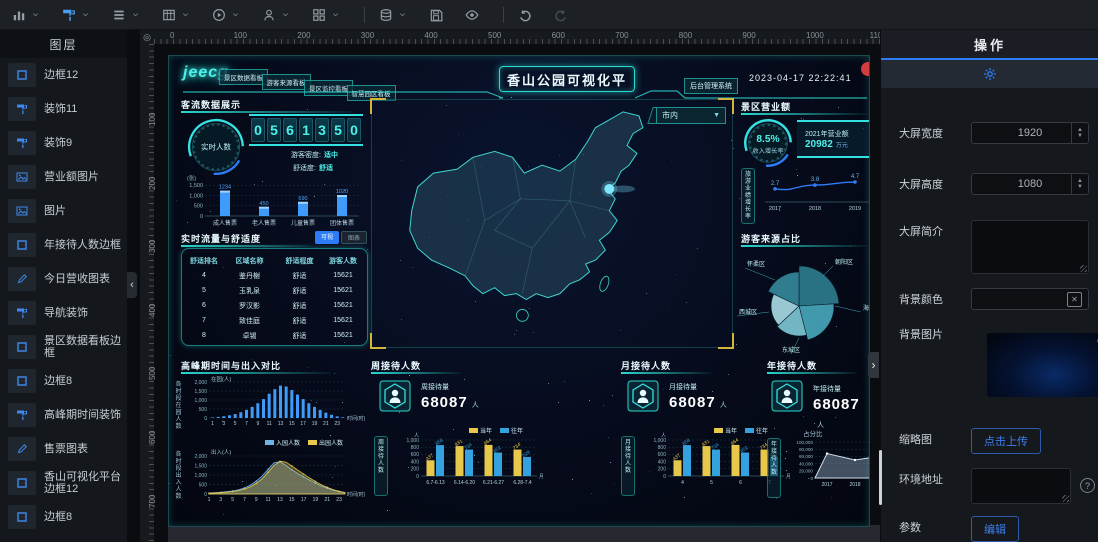 This screenshot has height=542, width=1098. What do you see at coordinates (63, 347) in the screenshot?
I see `layer-item: 景区数据看板边框` at bounding box center [63, 347].